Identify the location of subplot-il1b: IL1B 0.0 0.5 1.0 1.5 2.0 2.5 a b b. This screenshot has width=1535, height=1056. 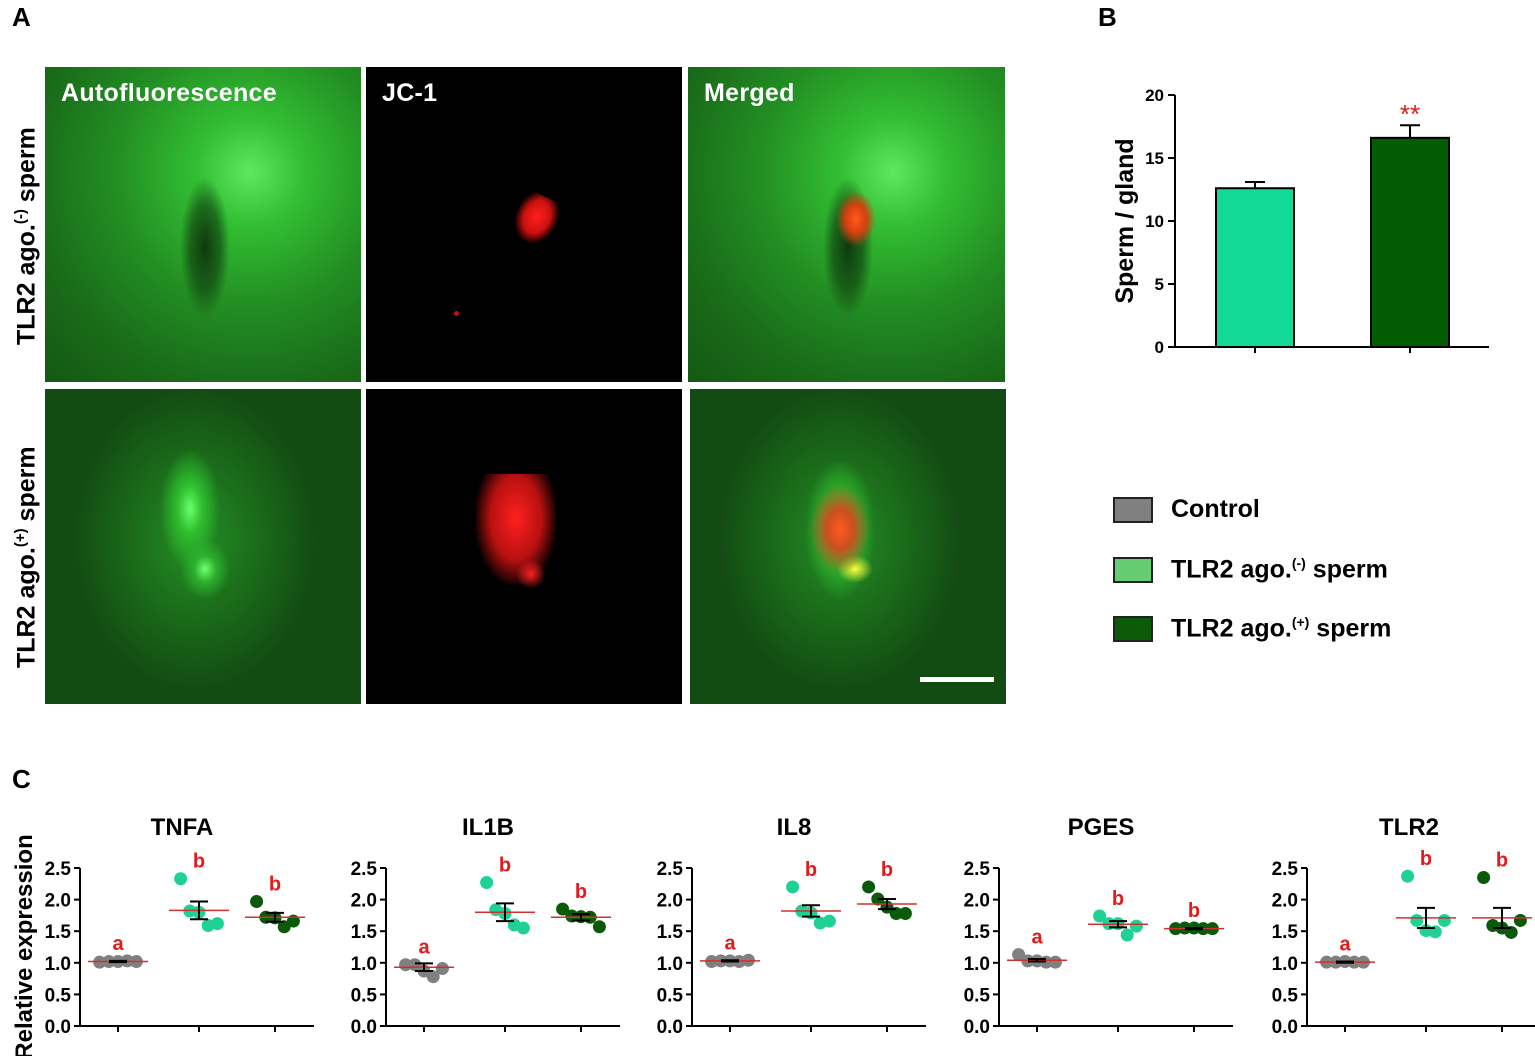
(485, 926).